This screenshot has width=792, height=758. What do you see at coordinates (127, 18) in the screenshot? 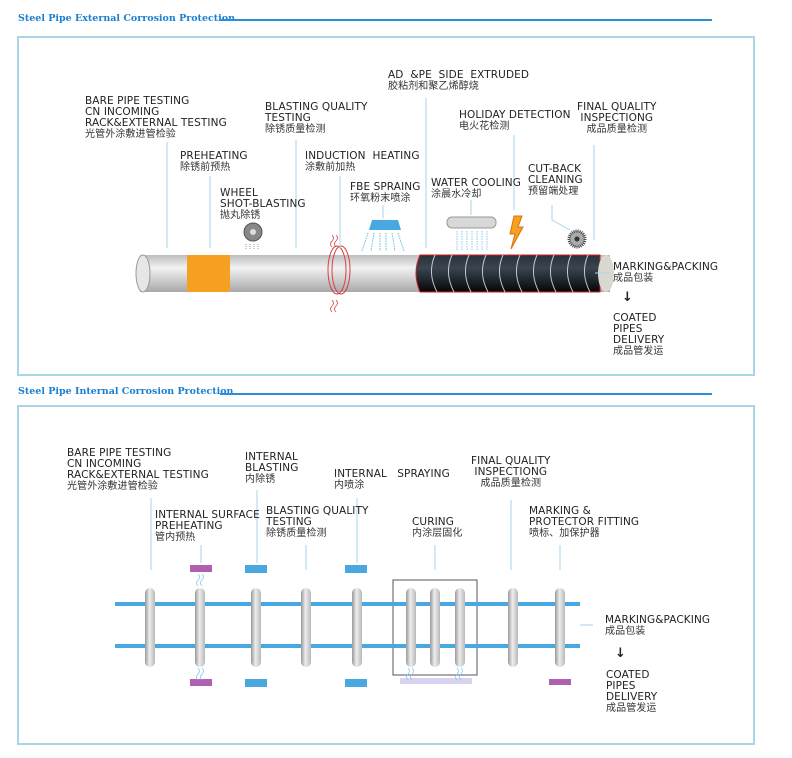
I see `section-title-external: Steel Pipe External Corrosion Protection` at bounding box center [127, 18].